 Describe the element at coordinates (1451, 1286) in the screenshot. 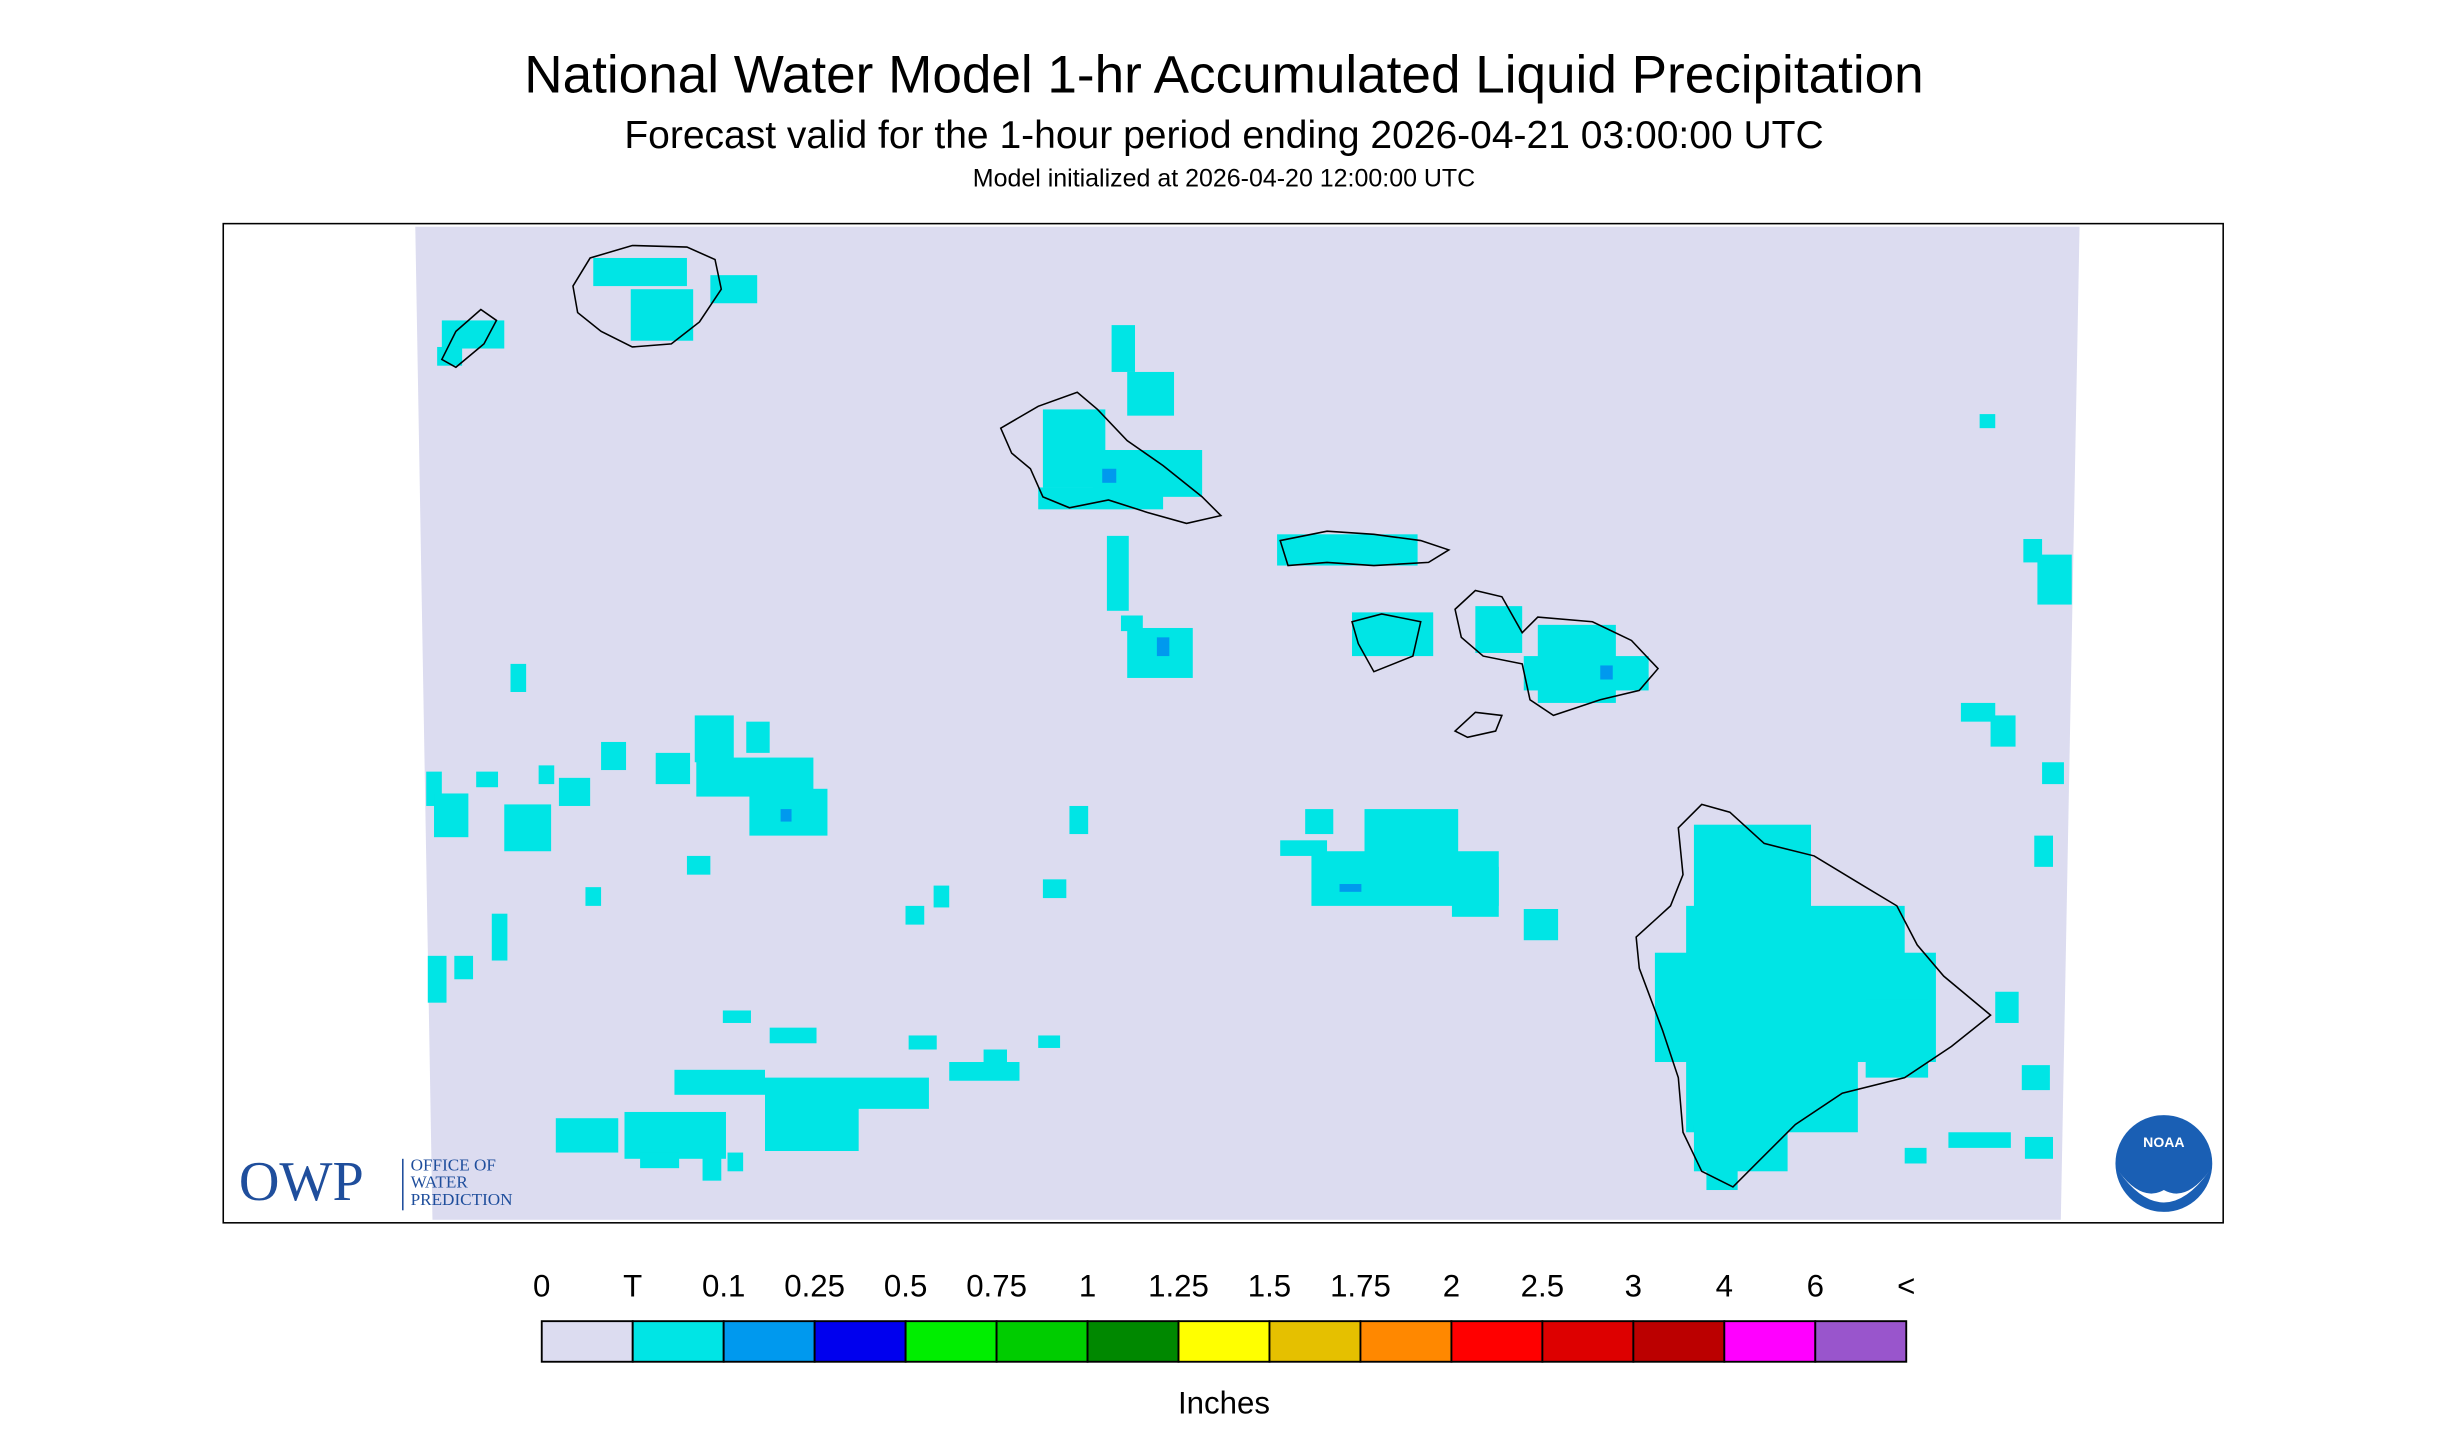

I see `legend-label: 2` at that location.